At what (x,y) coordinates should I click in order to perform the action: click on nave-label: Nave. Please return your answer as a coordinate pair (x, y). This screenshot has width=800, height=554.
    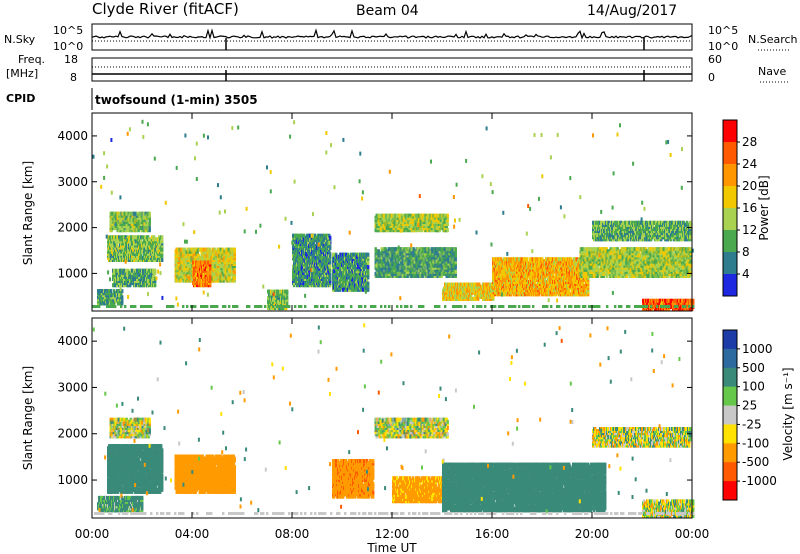
    Looking at the image, I should click on (772, 71).